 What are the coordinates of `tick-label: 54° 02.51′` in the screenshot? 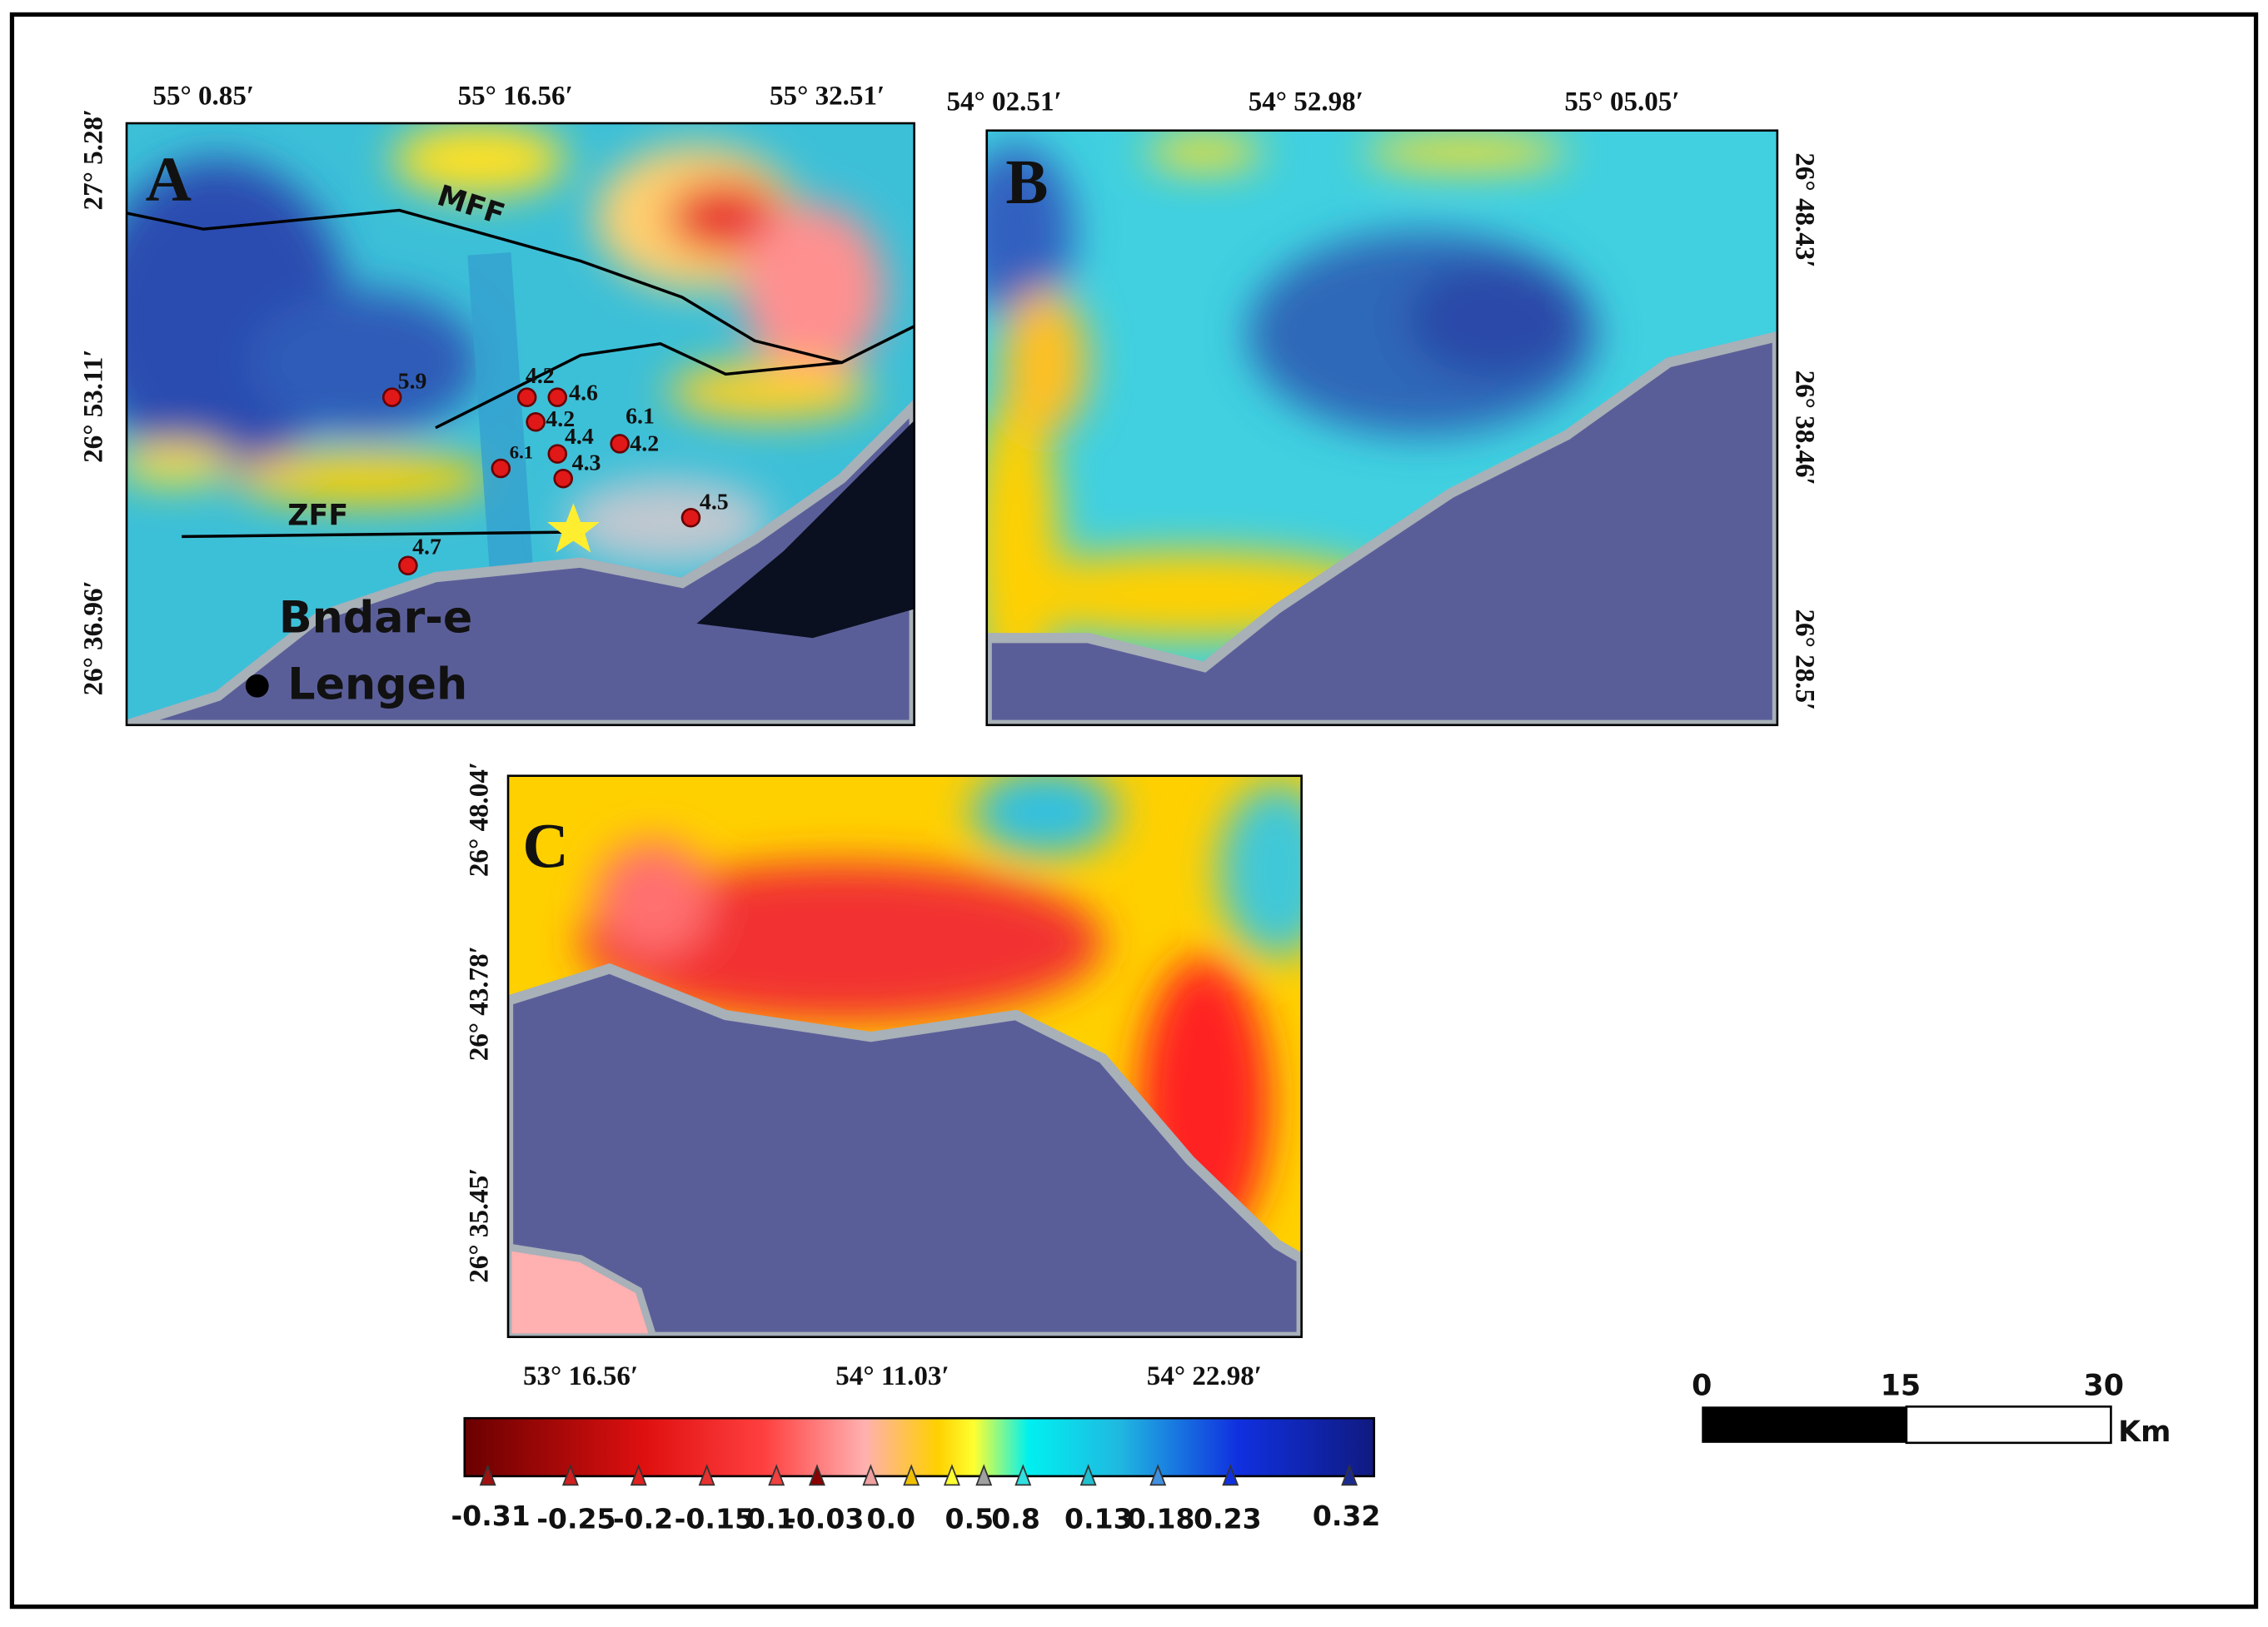 It's located at (1003, 102).